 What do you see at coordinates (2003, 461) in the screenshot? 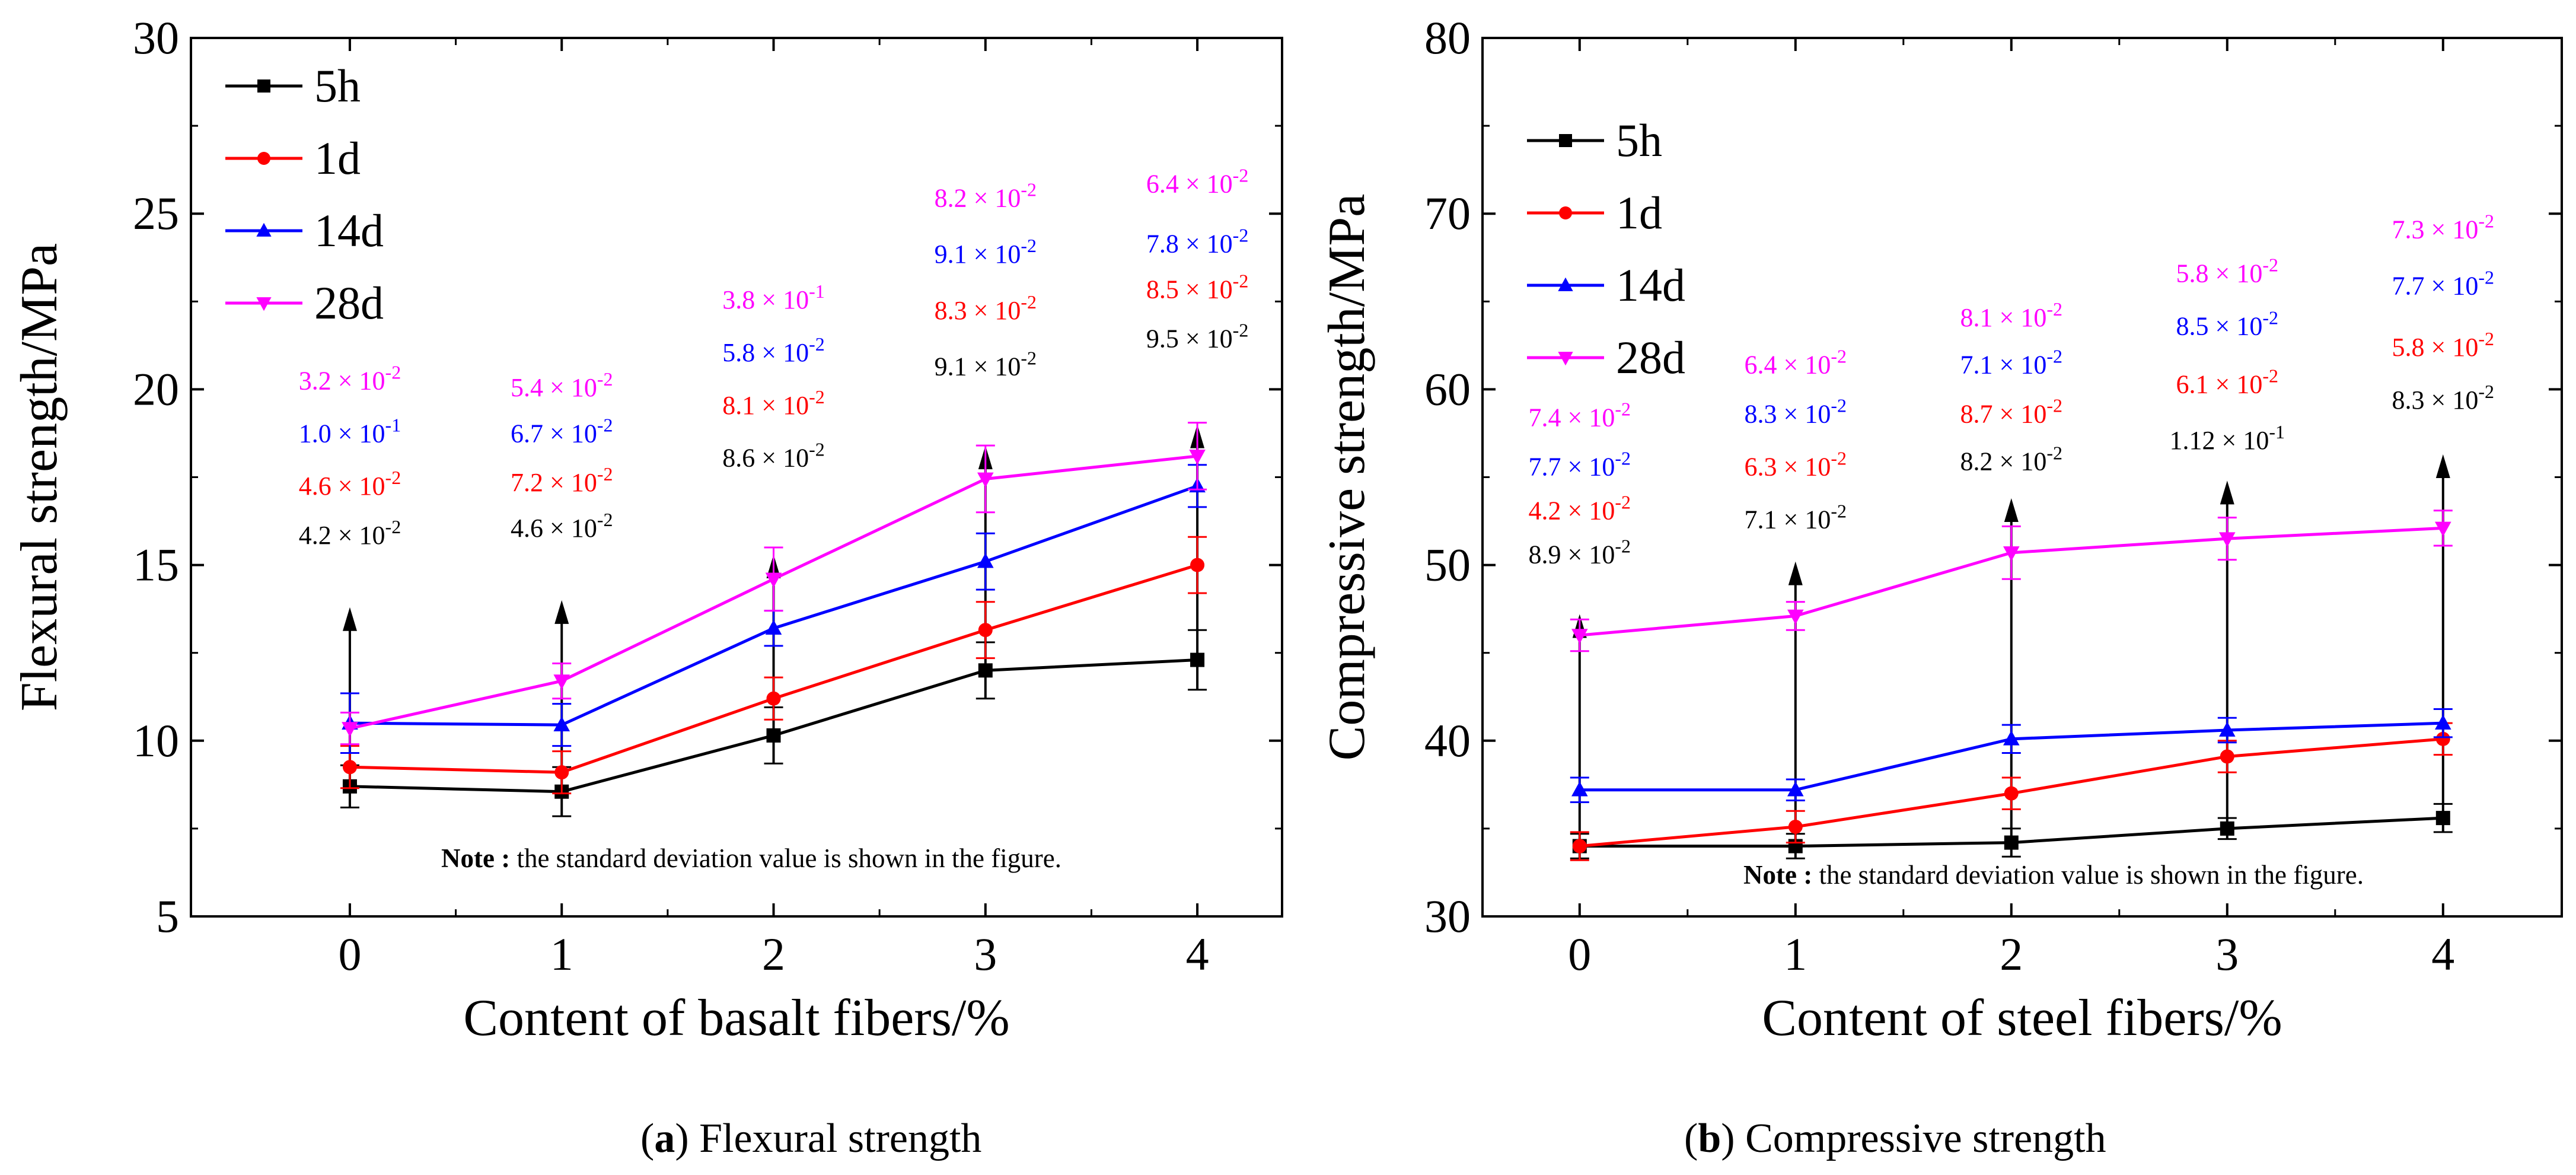
I see `annotation-base: 8.2 × 10` at bounding box center [2003, 461].